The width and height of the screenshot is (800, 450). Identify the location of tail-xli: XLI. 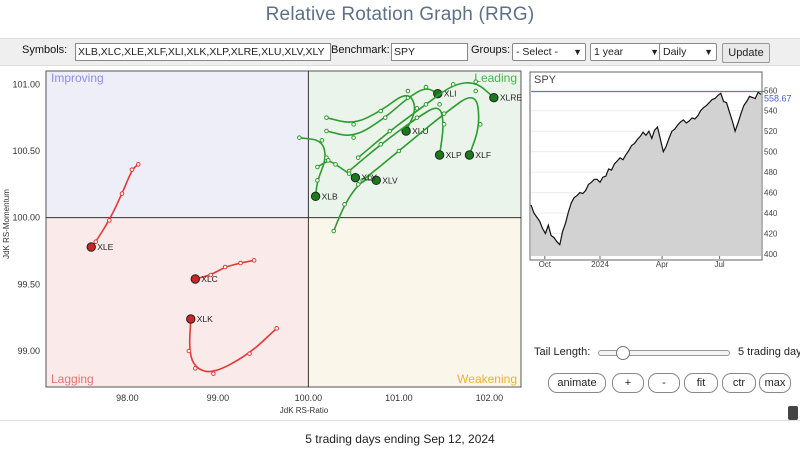
(390, 112).